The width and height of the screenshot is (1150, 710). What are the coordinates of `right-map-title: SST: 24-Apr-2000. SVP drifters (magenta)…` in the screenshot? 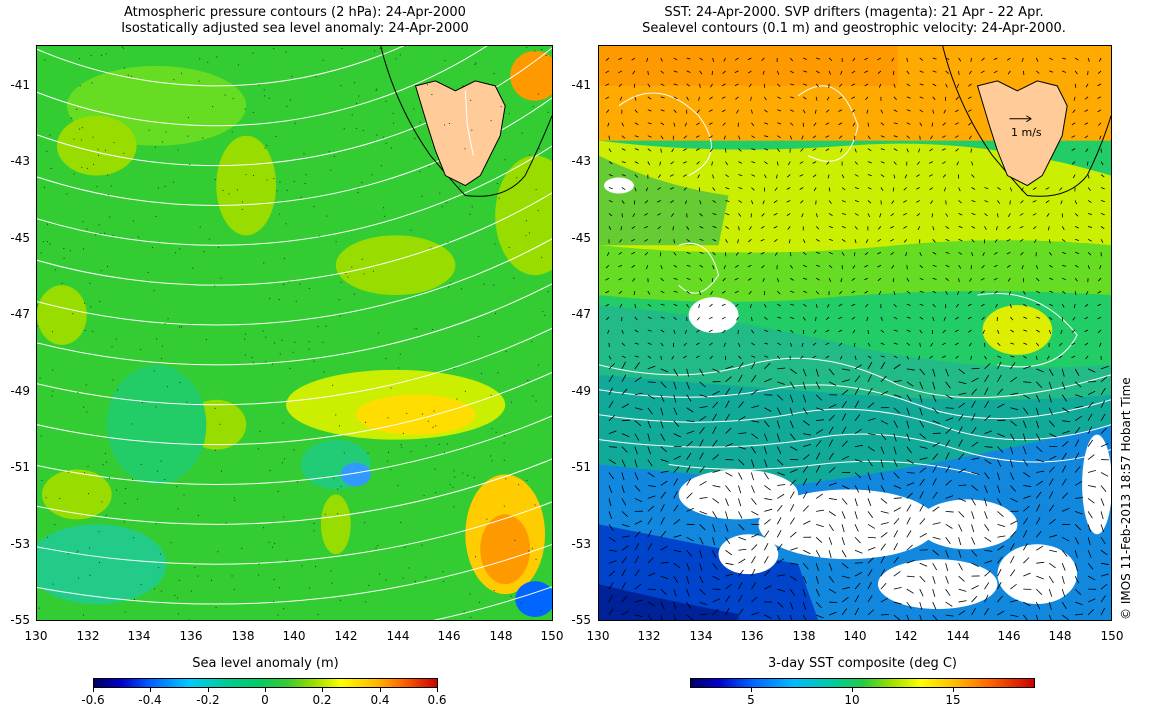 It's located at (854, 21).